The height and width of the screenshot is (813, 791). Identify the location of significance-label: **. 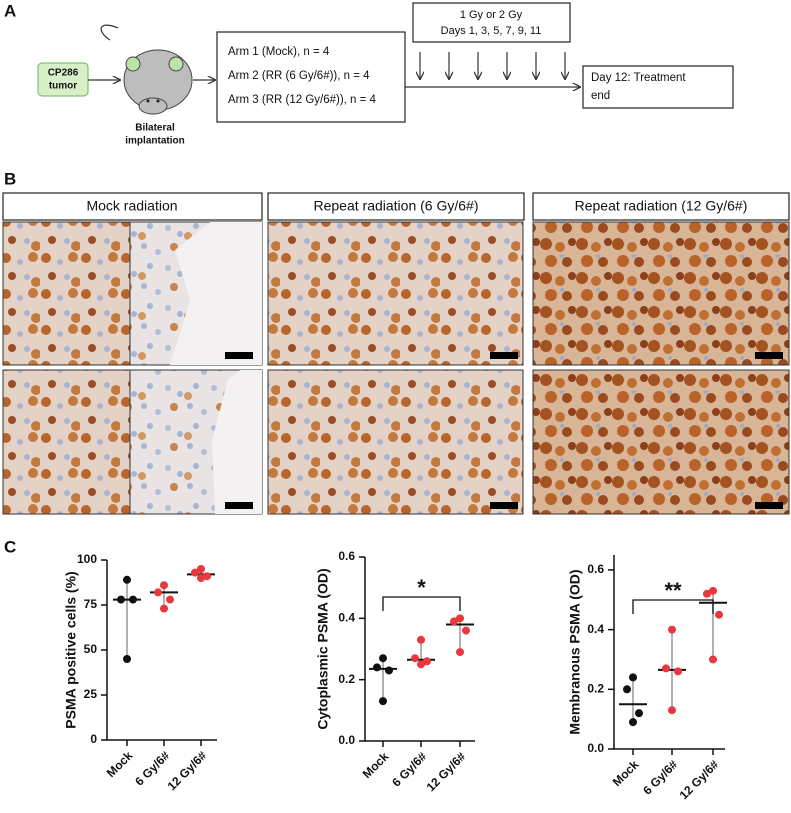
(673, 590).